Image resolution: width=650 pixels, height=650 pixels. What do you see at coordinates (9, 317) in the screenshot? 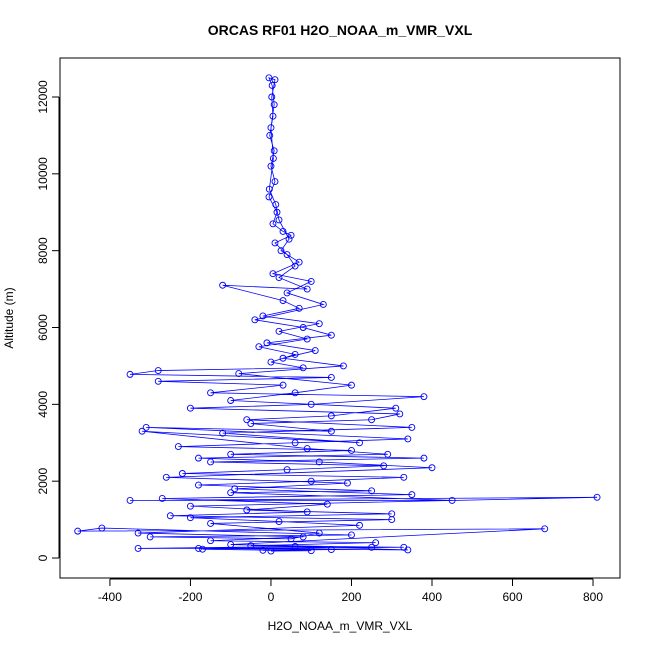
I see `y-axis-label: Altitude (m)` at bounding box center [9, 317].